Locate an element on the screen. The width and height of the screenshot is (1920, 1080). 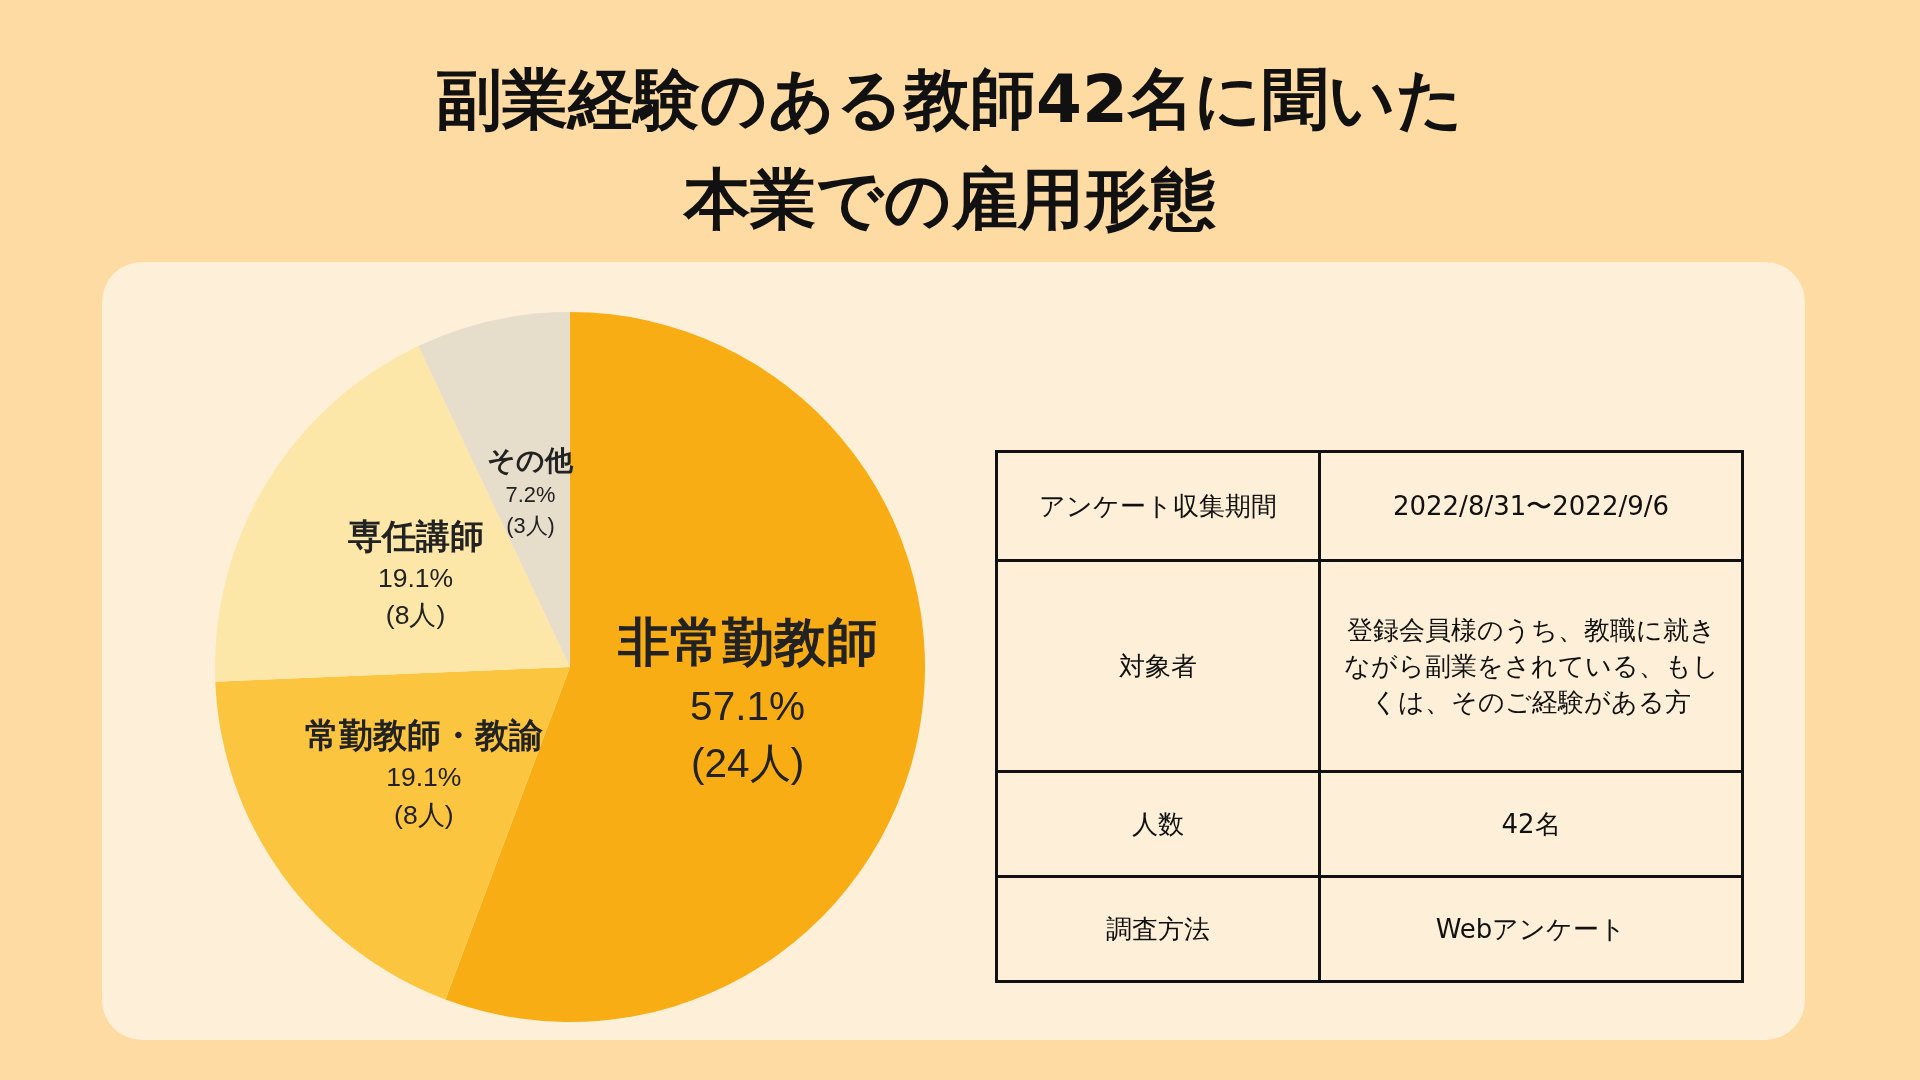
chart-title: 副業経験のある教師42名に聞いた本業での雇用形態 is located at coordinates (950, 150).